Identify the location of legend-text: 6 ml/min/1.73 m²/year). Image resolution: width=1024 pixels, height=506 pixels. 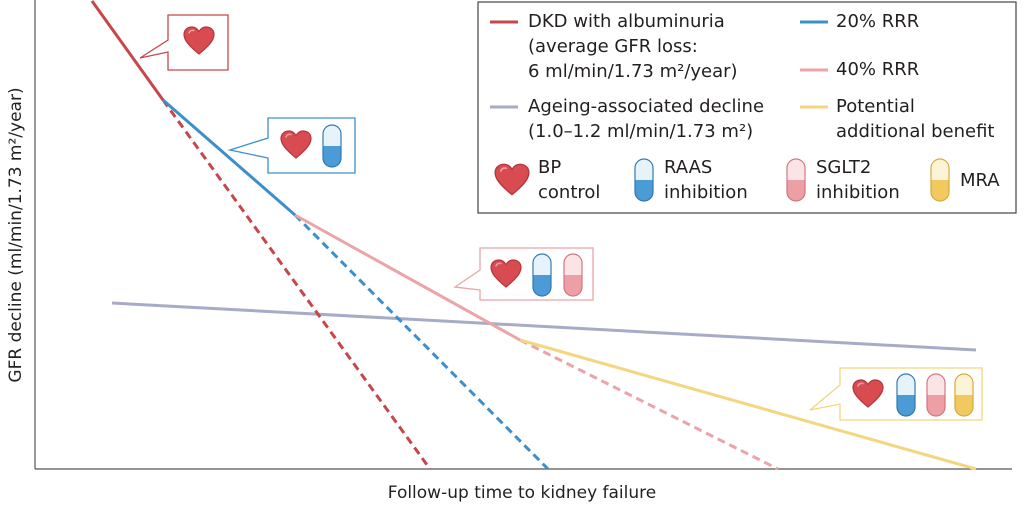
(633, 71).